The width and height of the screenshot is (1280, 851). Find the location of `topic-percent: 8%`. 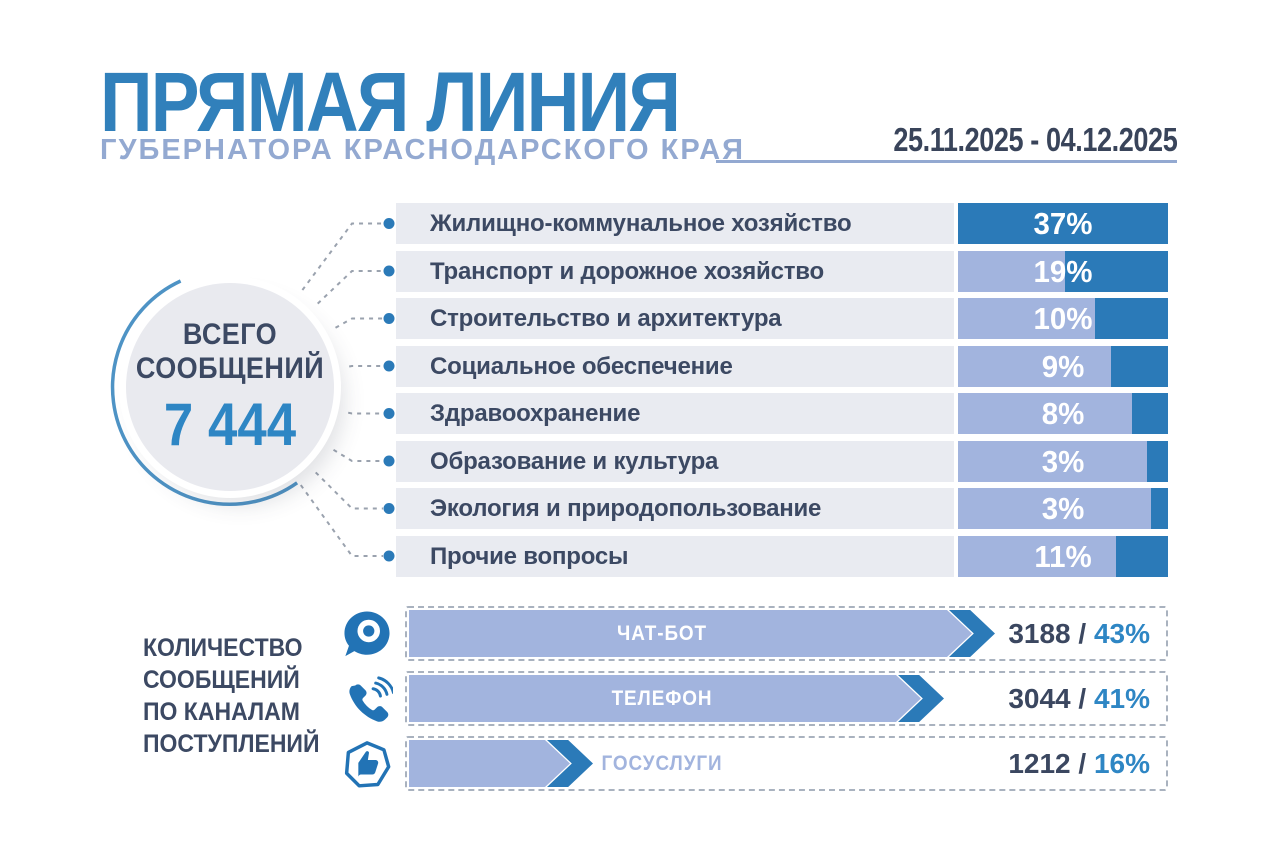

topic-percent: 8% is located at coordinates (1063, 413).